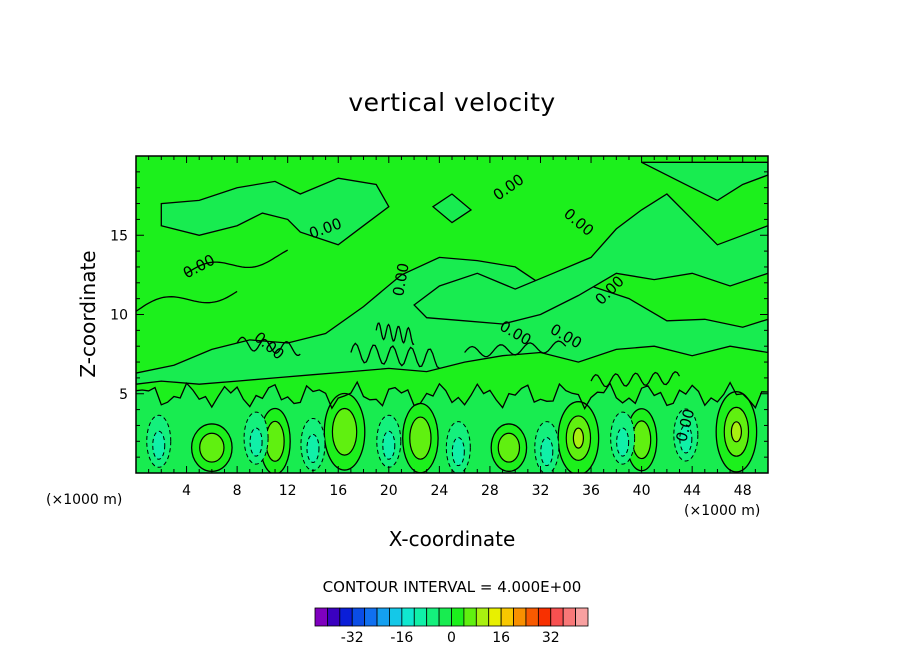 This screenshot has width=904, height=654. I want to click on y-tick-label: 5, so click(123, 395).